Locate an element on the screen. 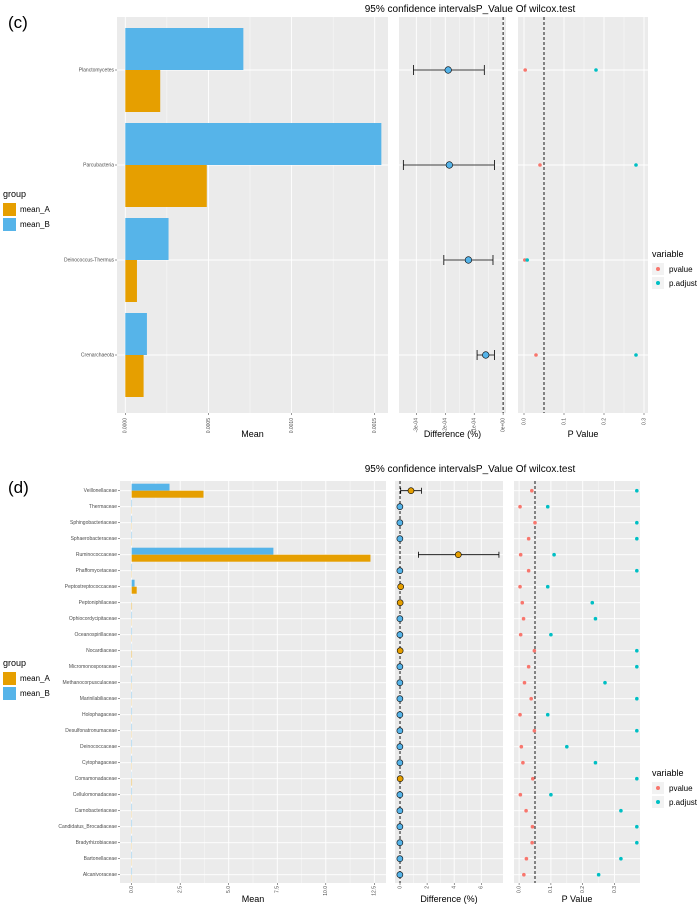  x-tick-label: 6 is located at coordinates (482, 887).